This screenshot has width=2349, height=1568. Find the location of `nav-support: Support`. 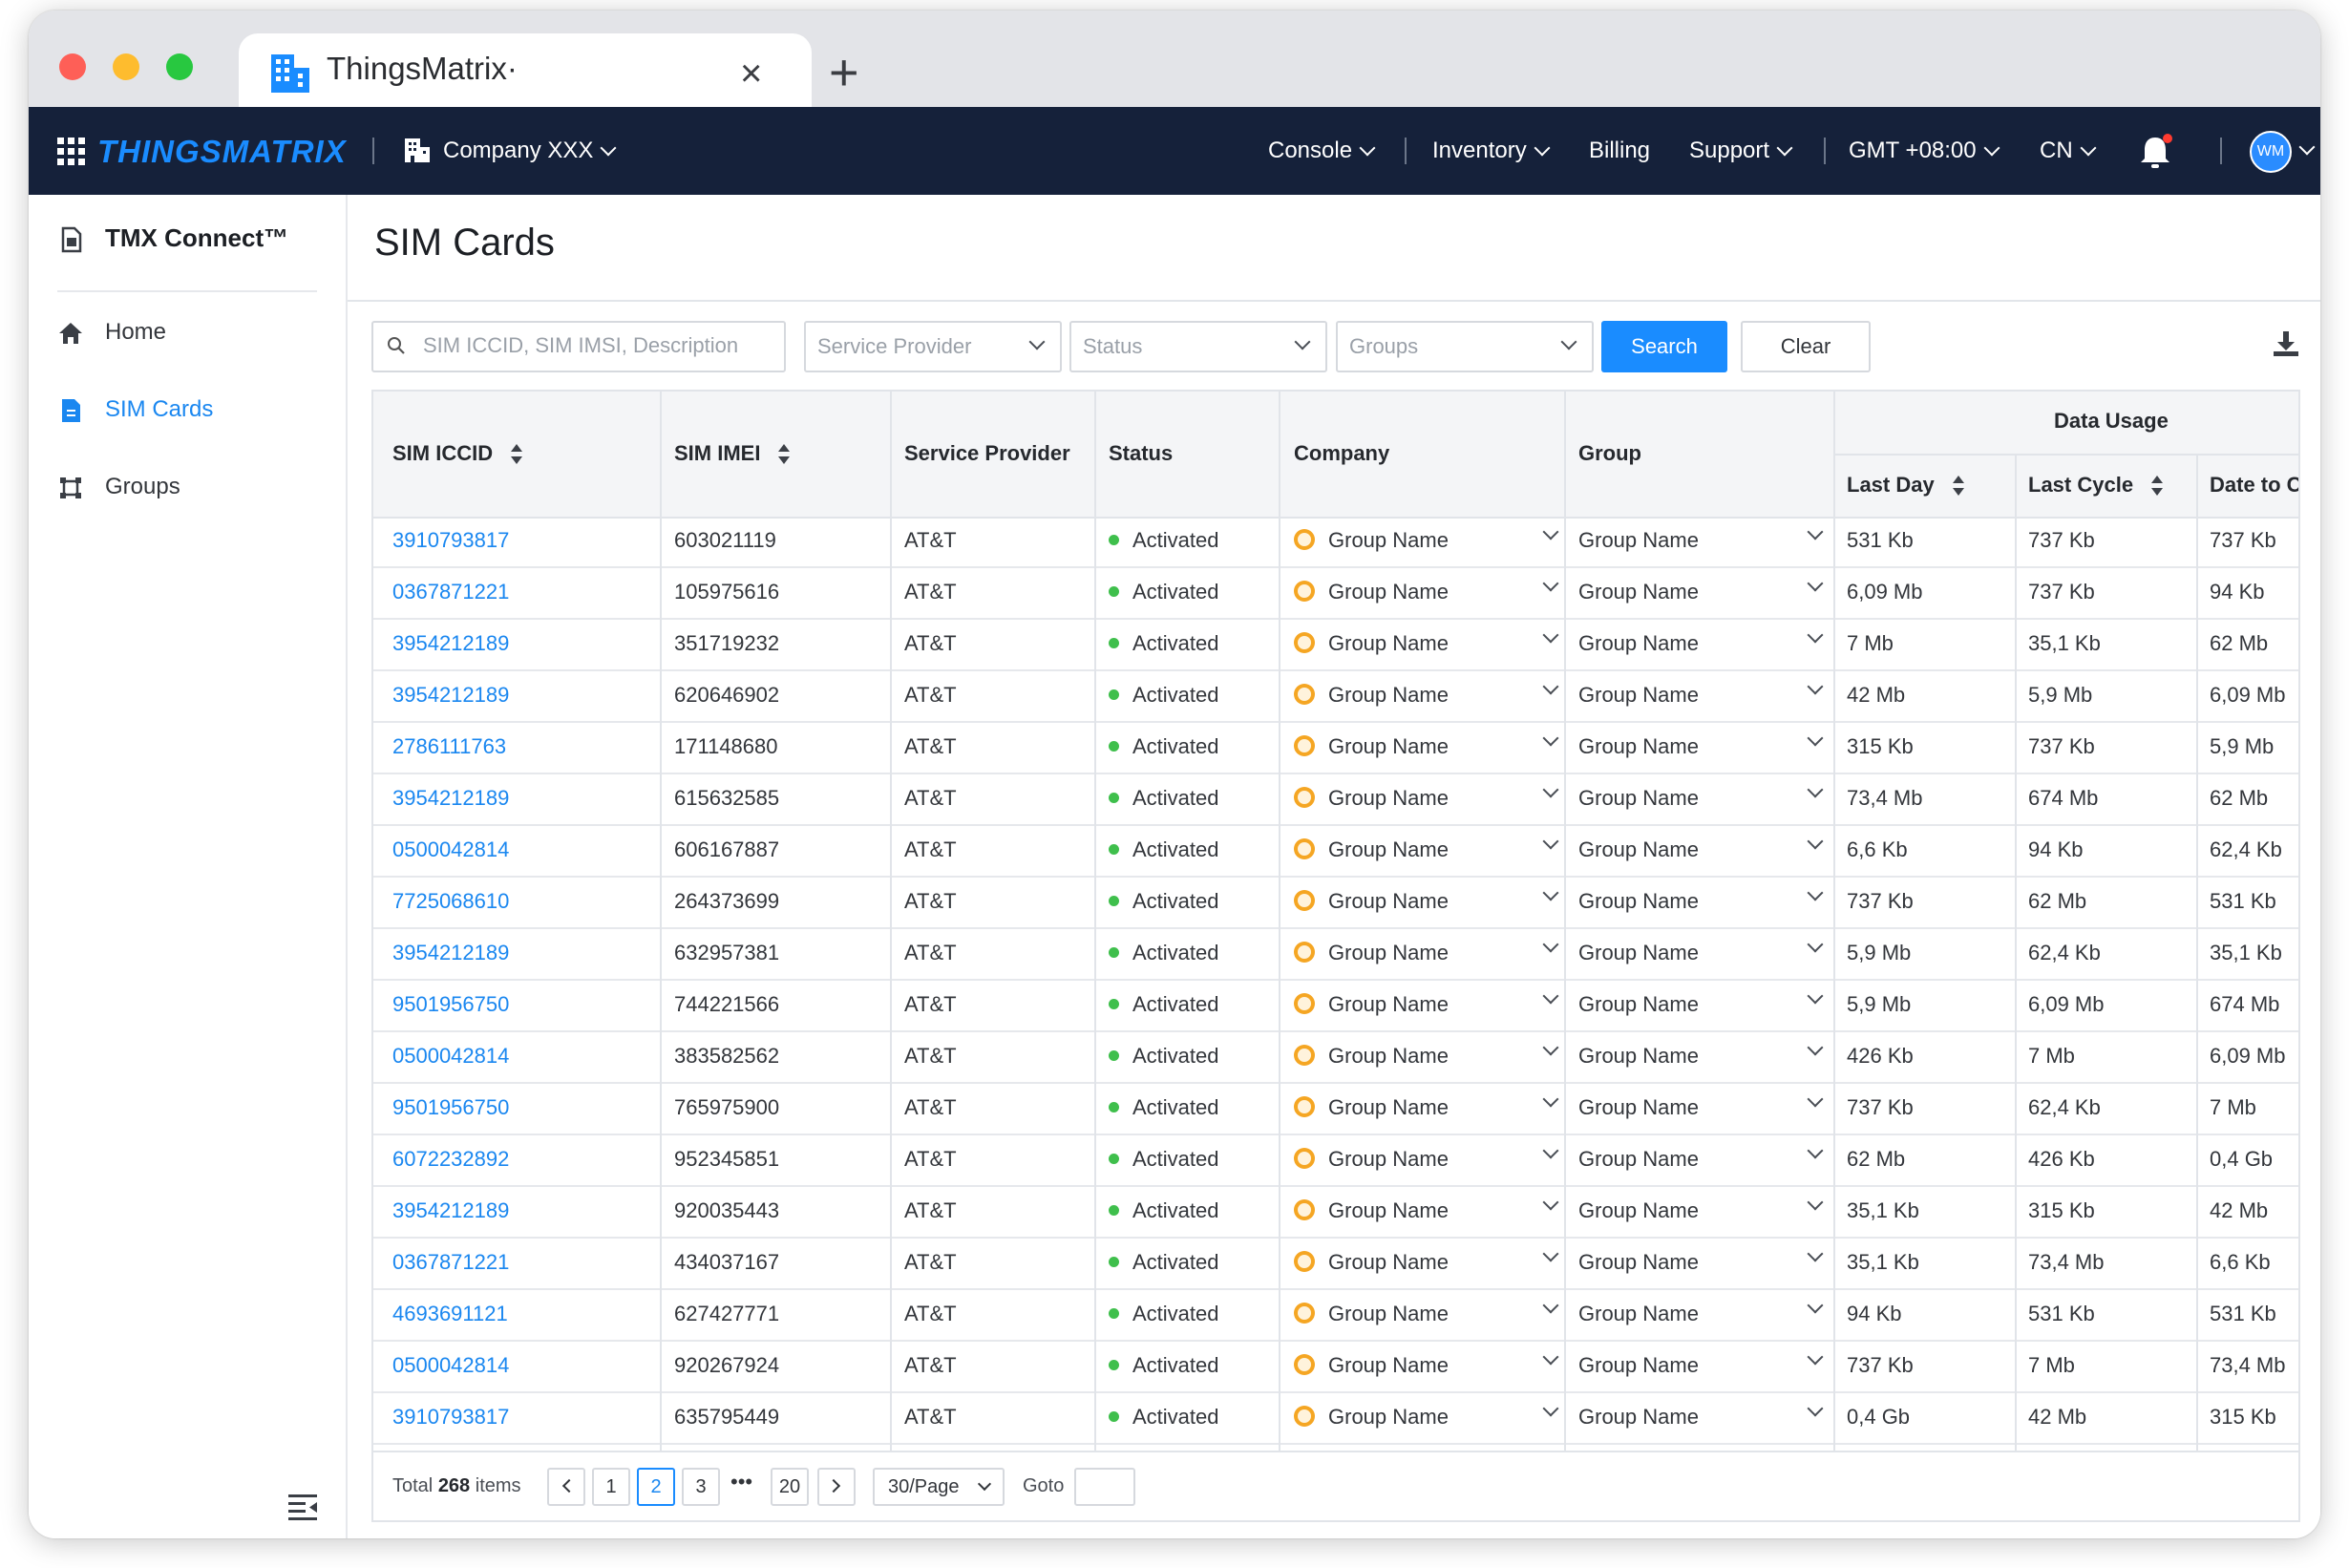

nav-support: Support is located at coordinates (1741, 151).